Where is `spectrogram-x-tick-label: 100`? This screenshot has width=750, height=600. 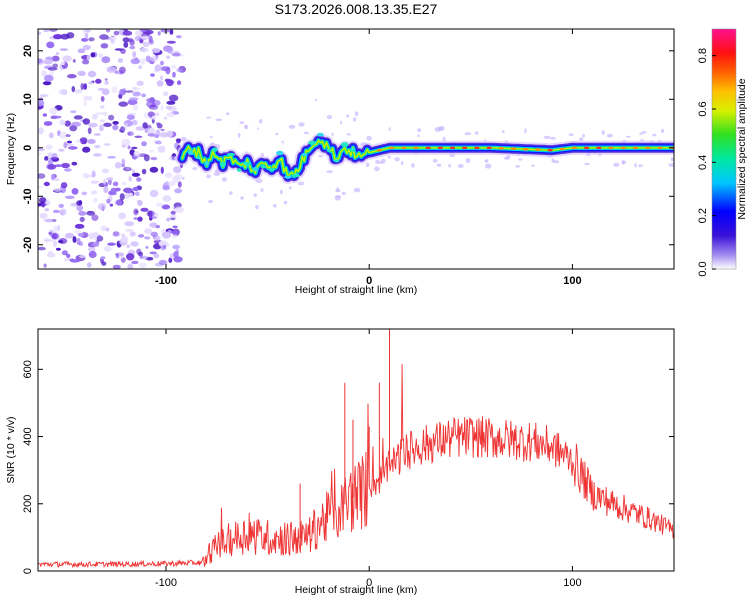
spectrogram-x-tick-label: 100 is located at coordinates (572, 281).